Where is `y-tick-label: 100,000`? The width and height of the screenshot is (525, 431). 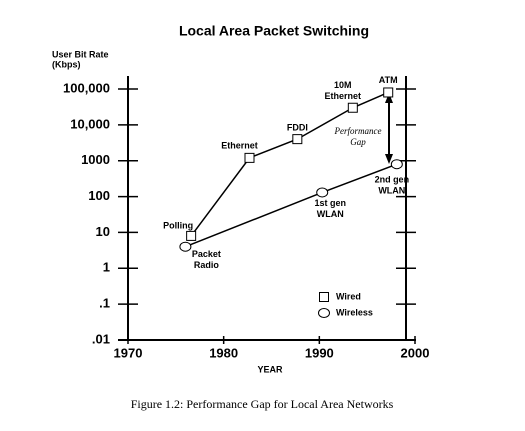 y-tick-label: 100,000 is located at coordinates (86, 87).